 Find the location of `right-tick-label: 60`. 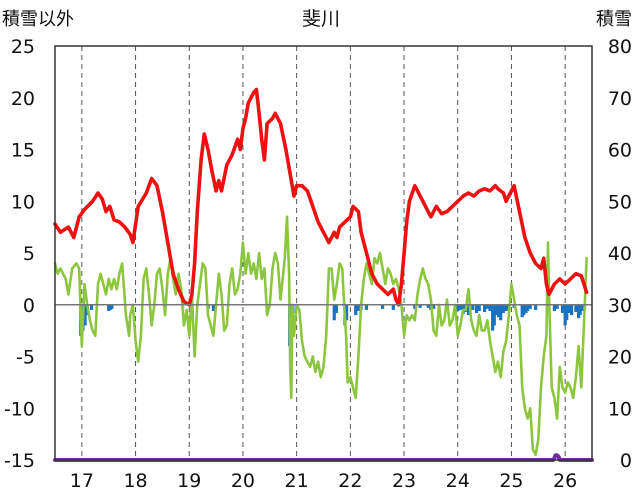

right-tick-label: 60 is located at coordinates (620, 151).